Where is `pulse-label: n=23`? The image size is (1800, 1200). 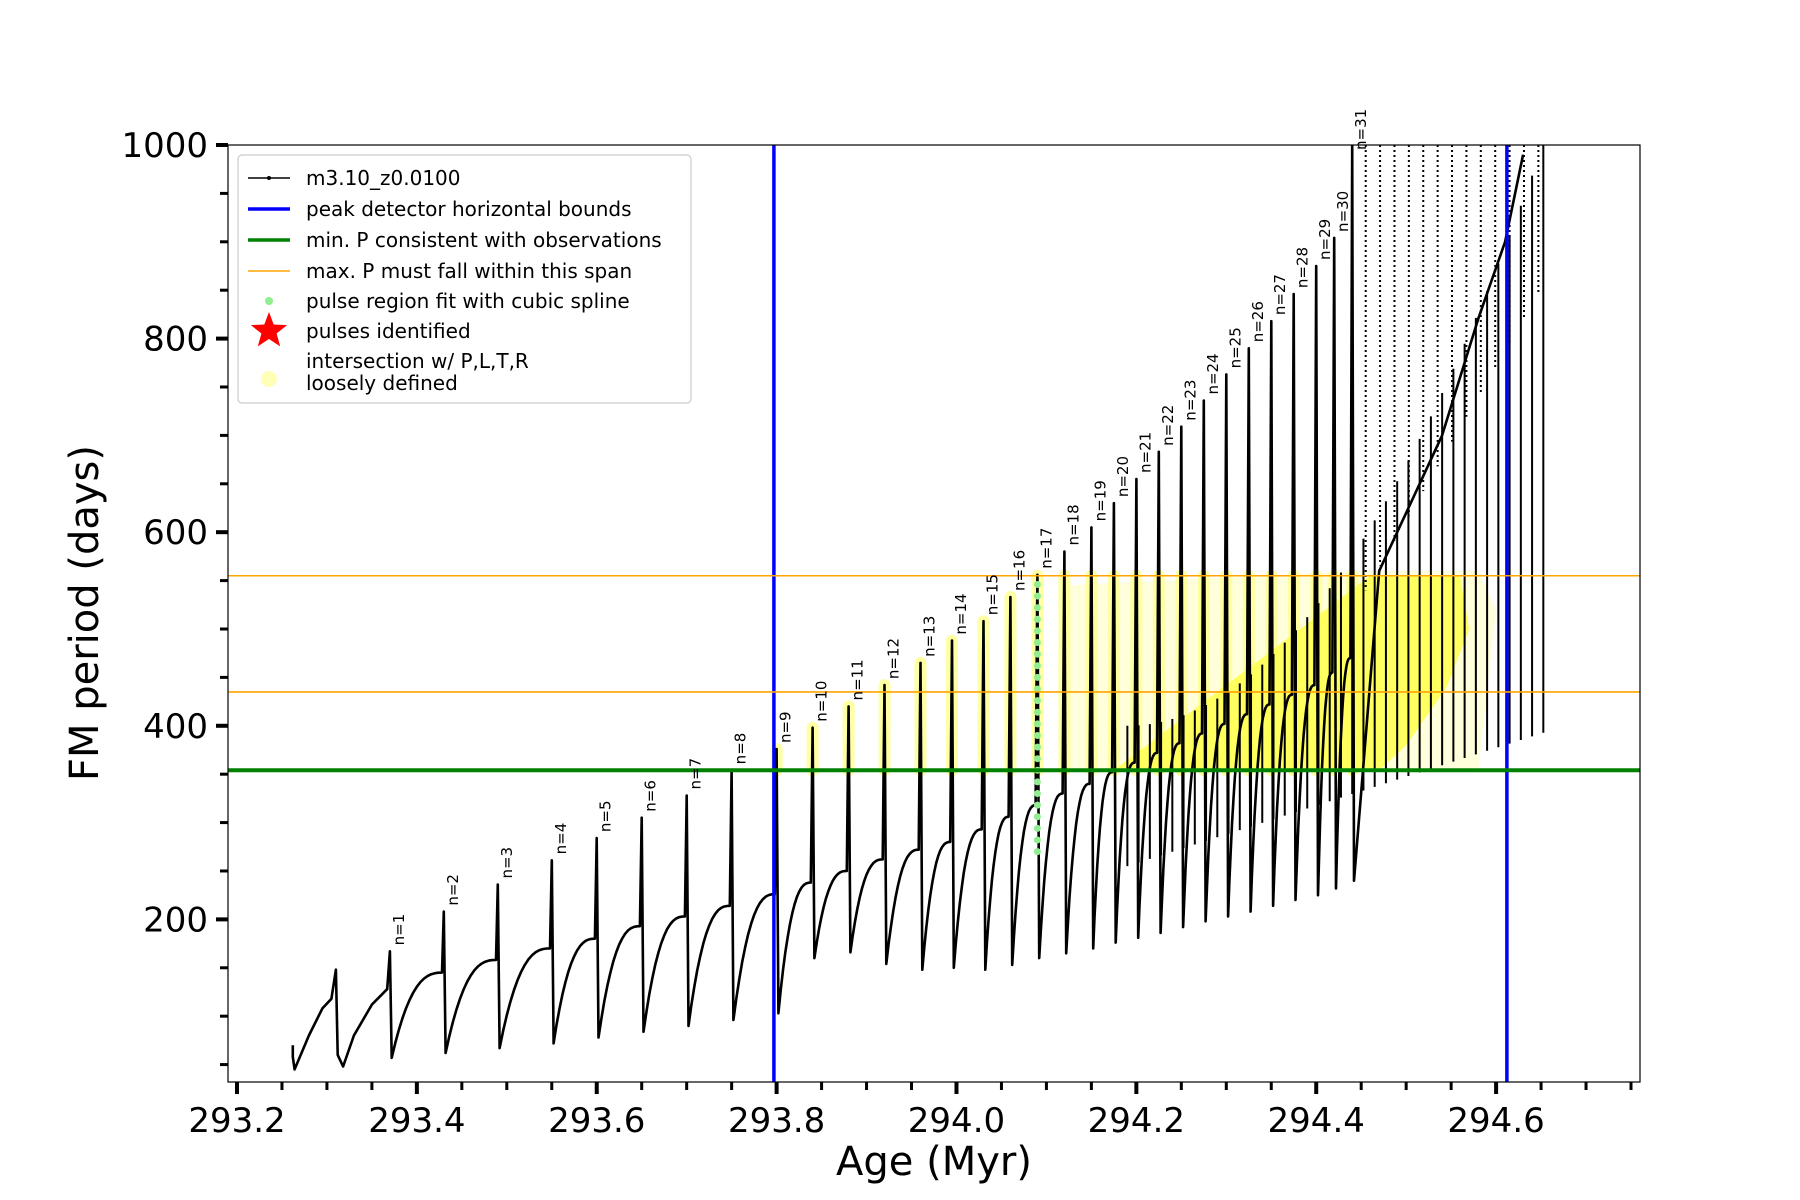 pulse-label: n=23 is located at coordinates (1190, 400).